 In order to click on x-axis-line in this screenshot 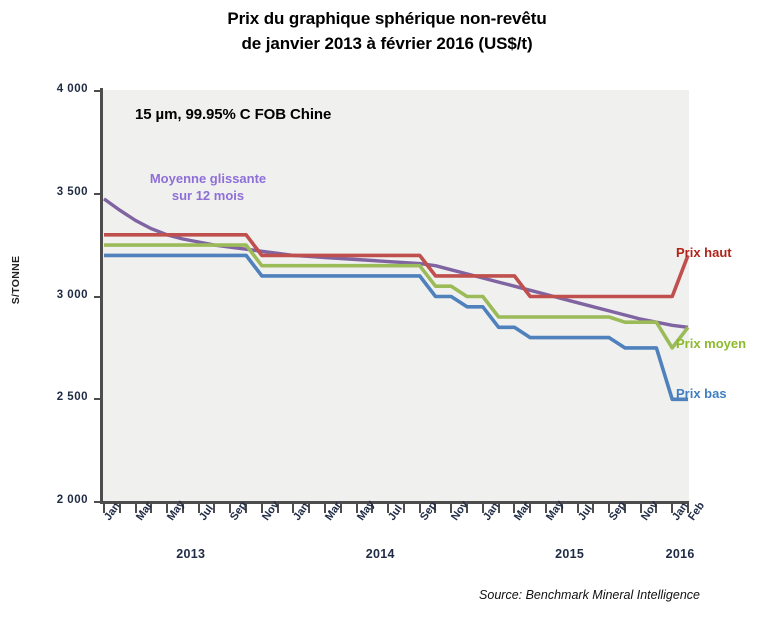, I will do `click(394, 502)`.